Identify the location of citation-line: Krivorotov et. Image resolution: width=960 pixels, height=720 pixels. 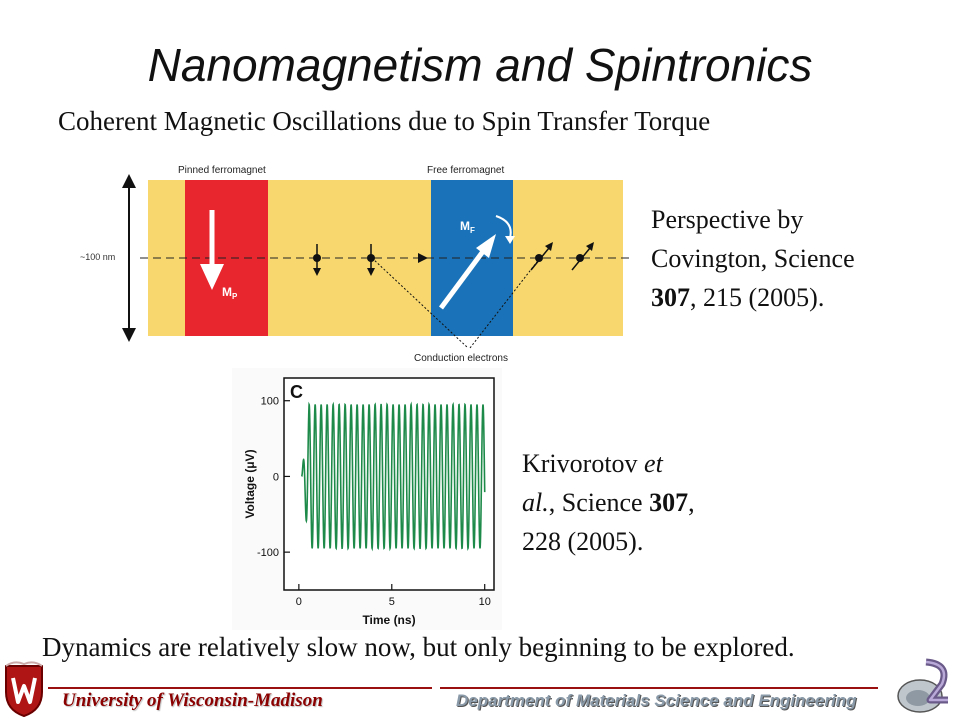
(608, 463).